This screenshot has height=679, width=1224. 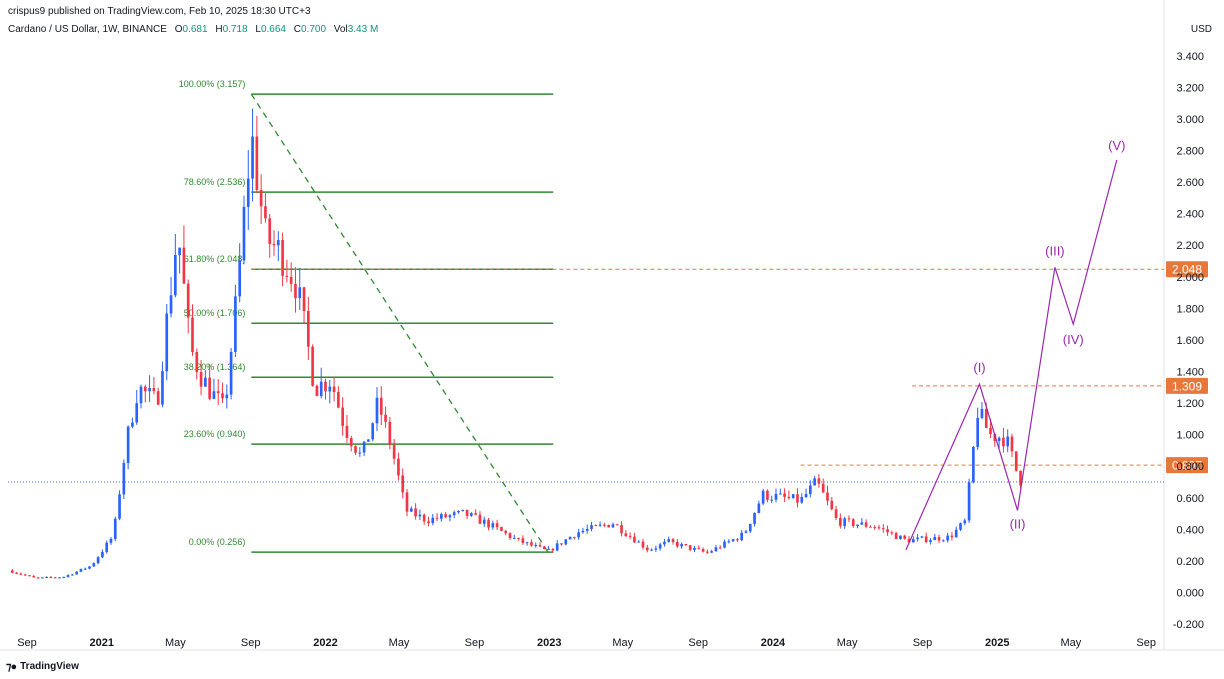 I want to click on resistance-price-tag, so click(x=1187, y=465).